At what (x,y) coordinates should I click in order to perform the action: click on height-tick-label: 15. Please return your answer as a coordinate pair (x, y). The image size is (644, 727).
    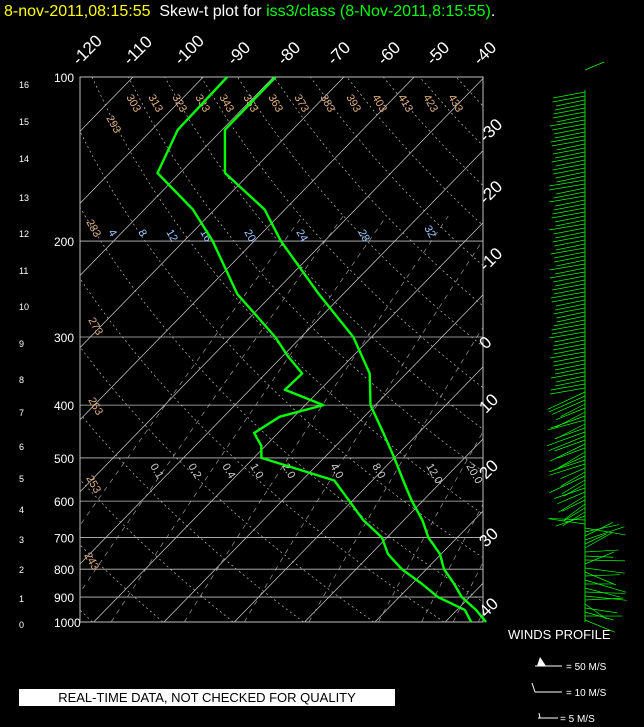
    Looking at the image, I should click on (24, 122).